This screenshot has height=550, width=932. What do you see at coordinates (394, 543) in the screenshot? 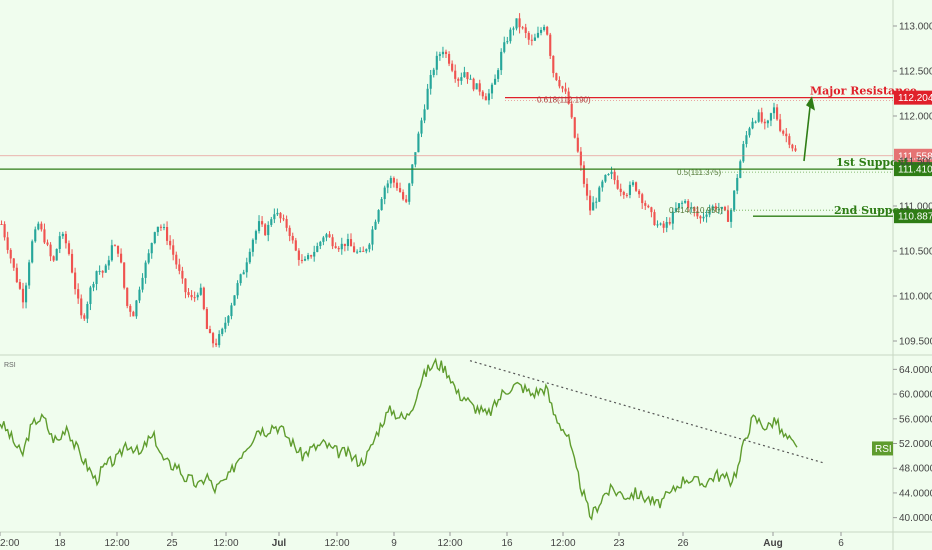
I see `time-tick-label: 9` at bounding box center [394, 543].